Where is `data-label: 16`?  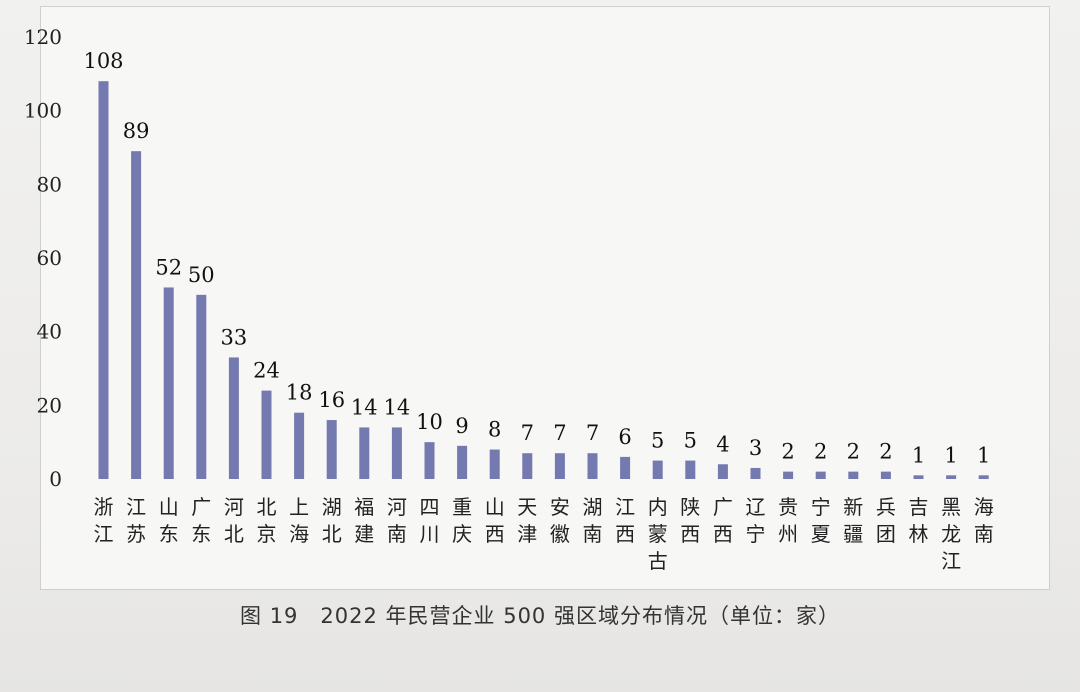 data-label: 16 is located at coordinates (331, 400).